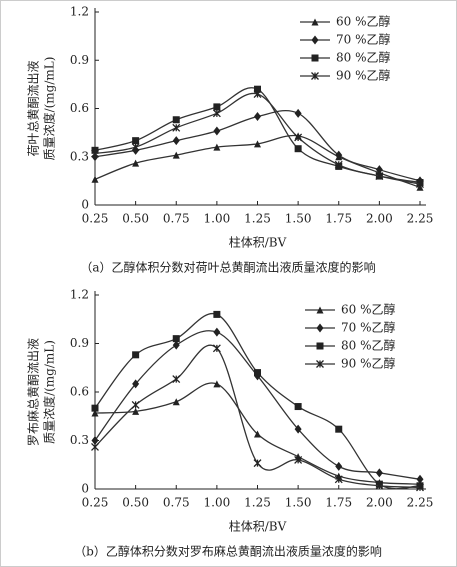  I want to click on y-axis-label: 荷叶总黄酮流出液, so click(33, 108).